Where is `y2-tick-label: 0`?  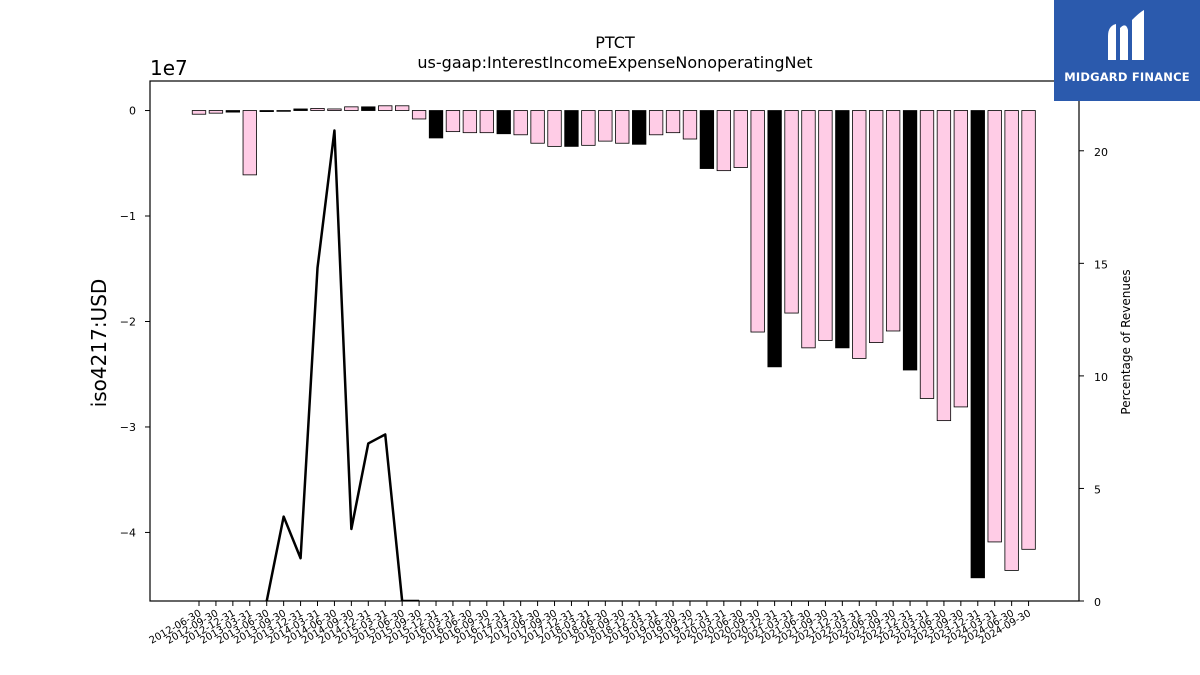 y2-tick-label: 0 is located at coordinates (1097, 602).